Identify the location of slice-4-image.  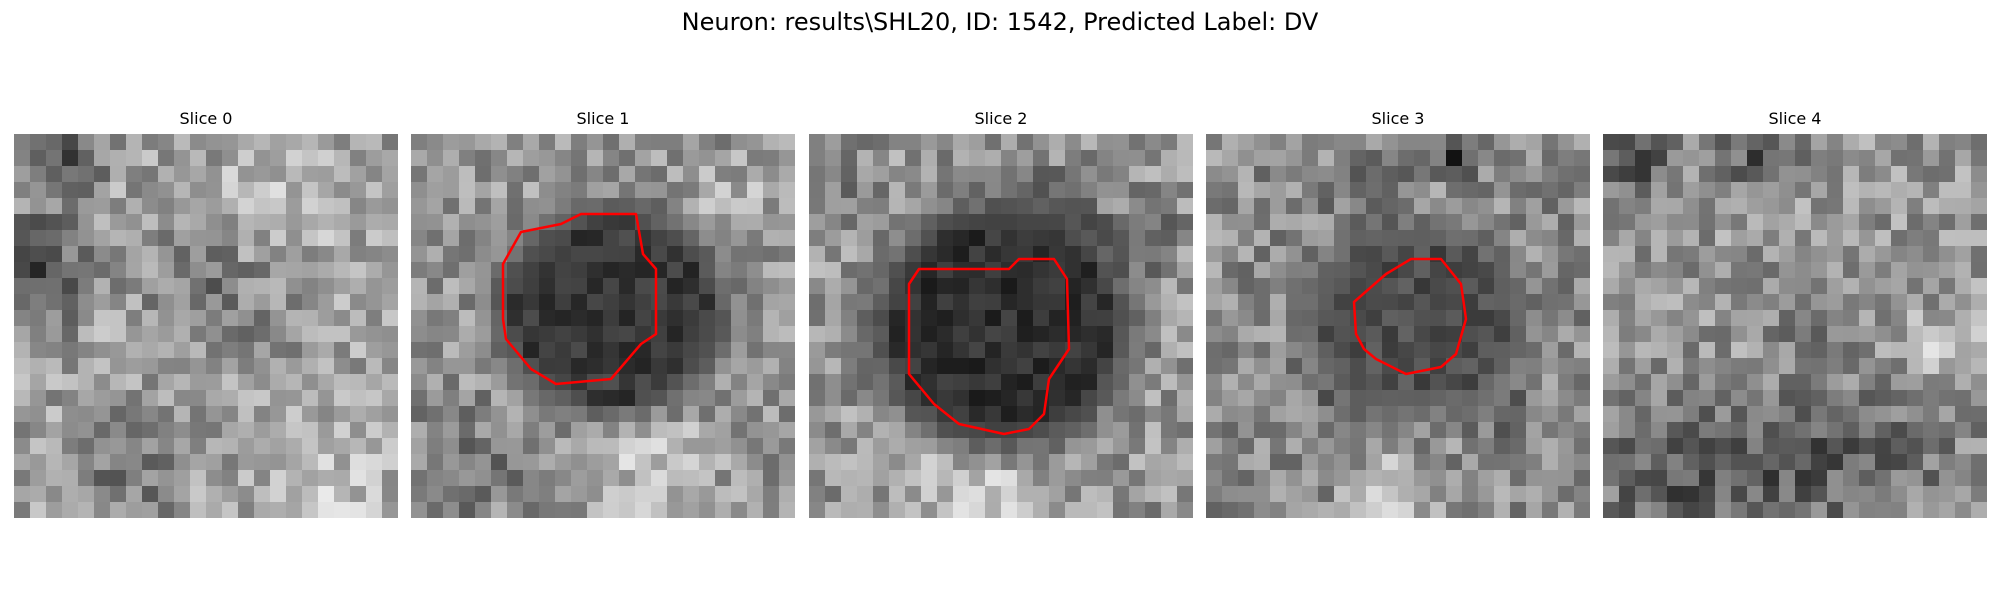
(1795, 326).